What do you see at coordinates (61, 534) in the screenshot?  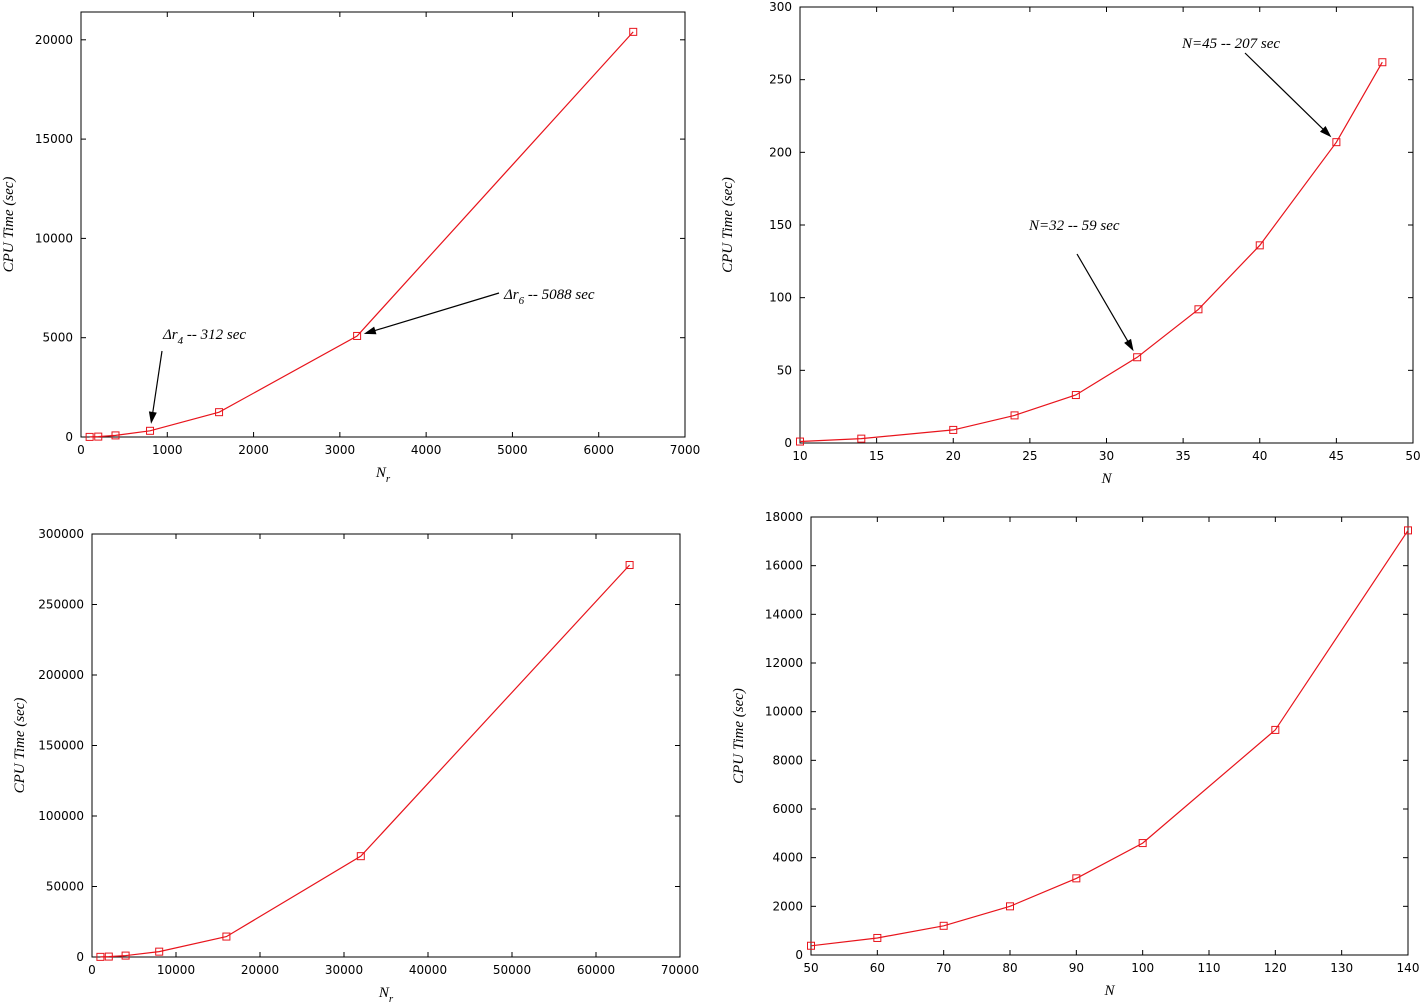 I see `y-tick-label: 300000` at bounding box center [61, 534].